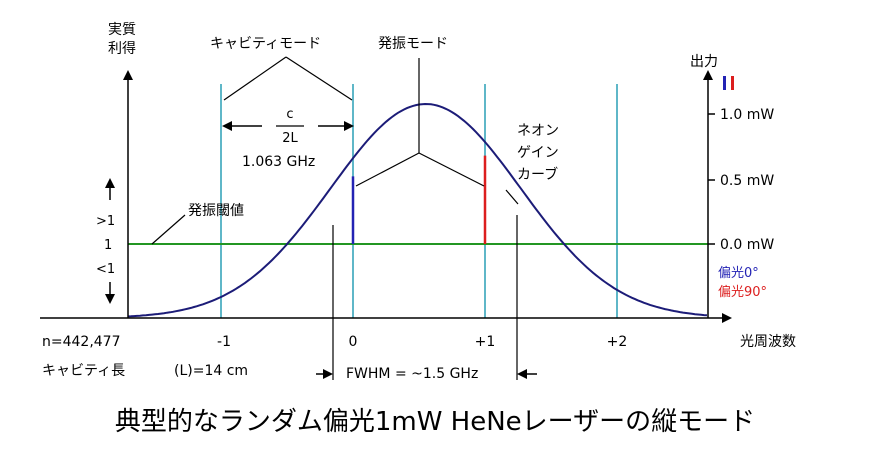 This screenshot has height=470, width=870. I want to click on right-tick-label-1: 1.0 mW, so click(747, 115).